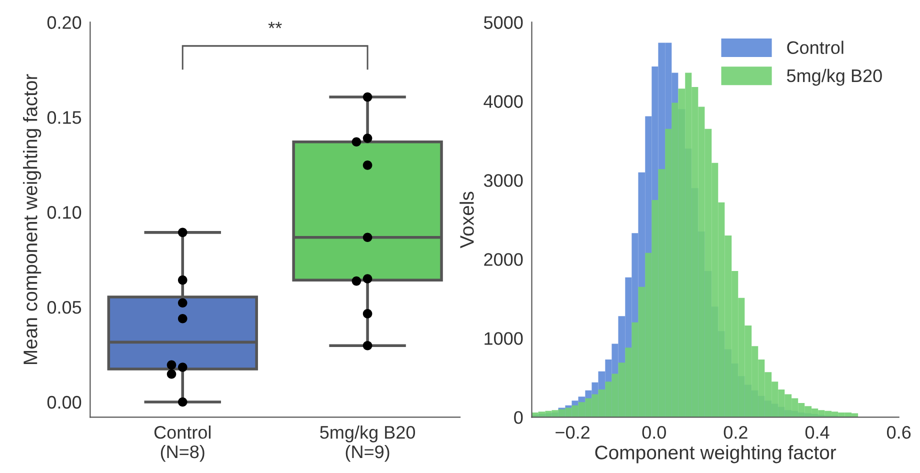 The height and width of the screenshot is (473, 920). Describe the element at coordinates (64, 22) in the screenshot. I see `y-tick-label: 0.20` at that location.